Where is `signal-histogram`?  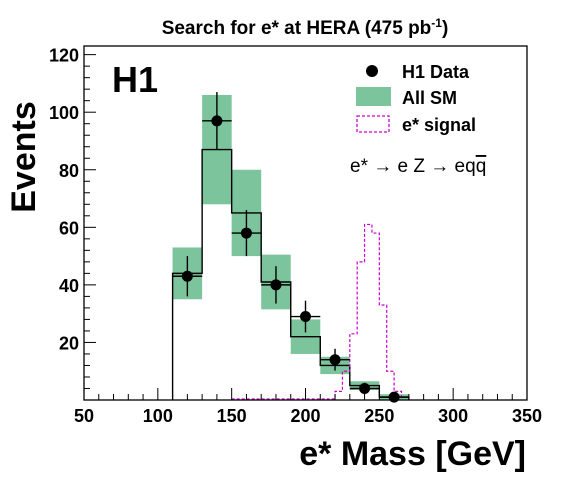 signal-histogram is located at coordinates (320, 311).